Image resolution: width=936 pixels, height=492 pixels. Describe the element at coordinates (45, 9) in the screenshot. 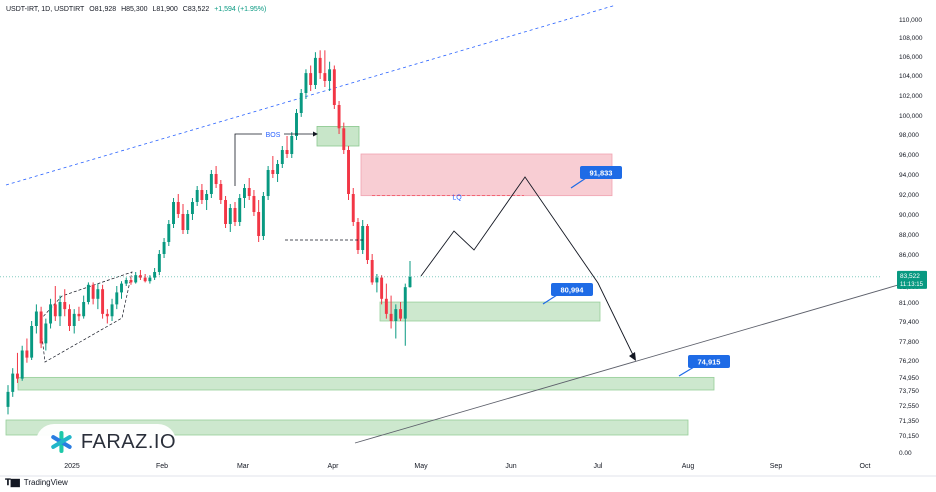

I see `symbol-title: USDT-IRT, 1D, USDTIRT` at that location.